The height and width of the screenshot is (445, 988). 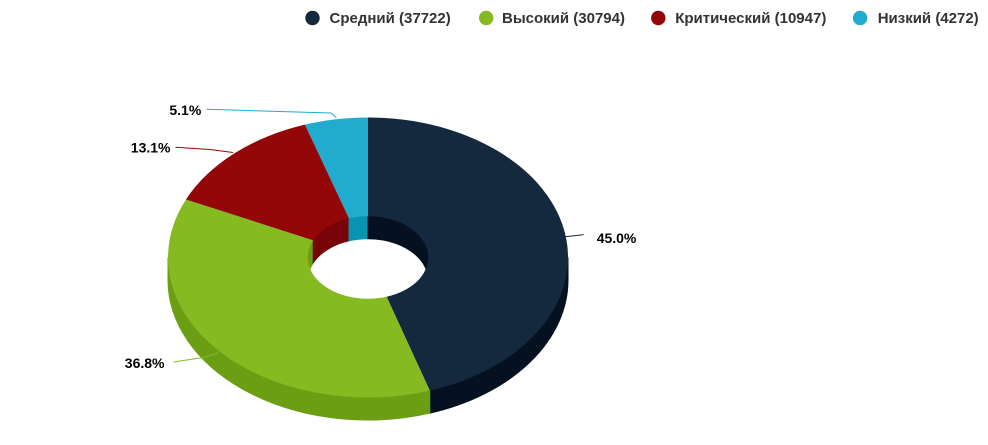 I want to click on svg-text: 45.0%, so click(x=617, y=238).